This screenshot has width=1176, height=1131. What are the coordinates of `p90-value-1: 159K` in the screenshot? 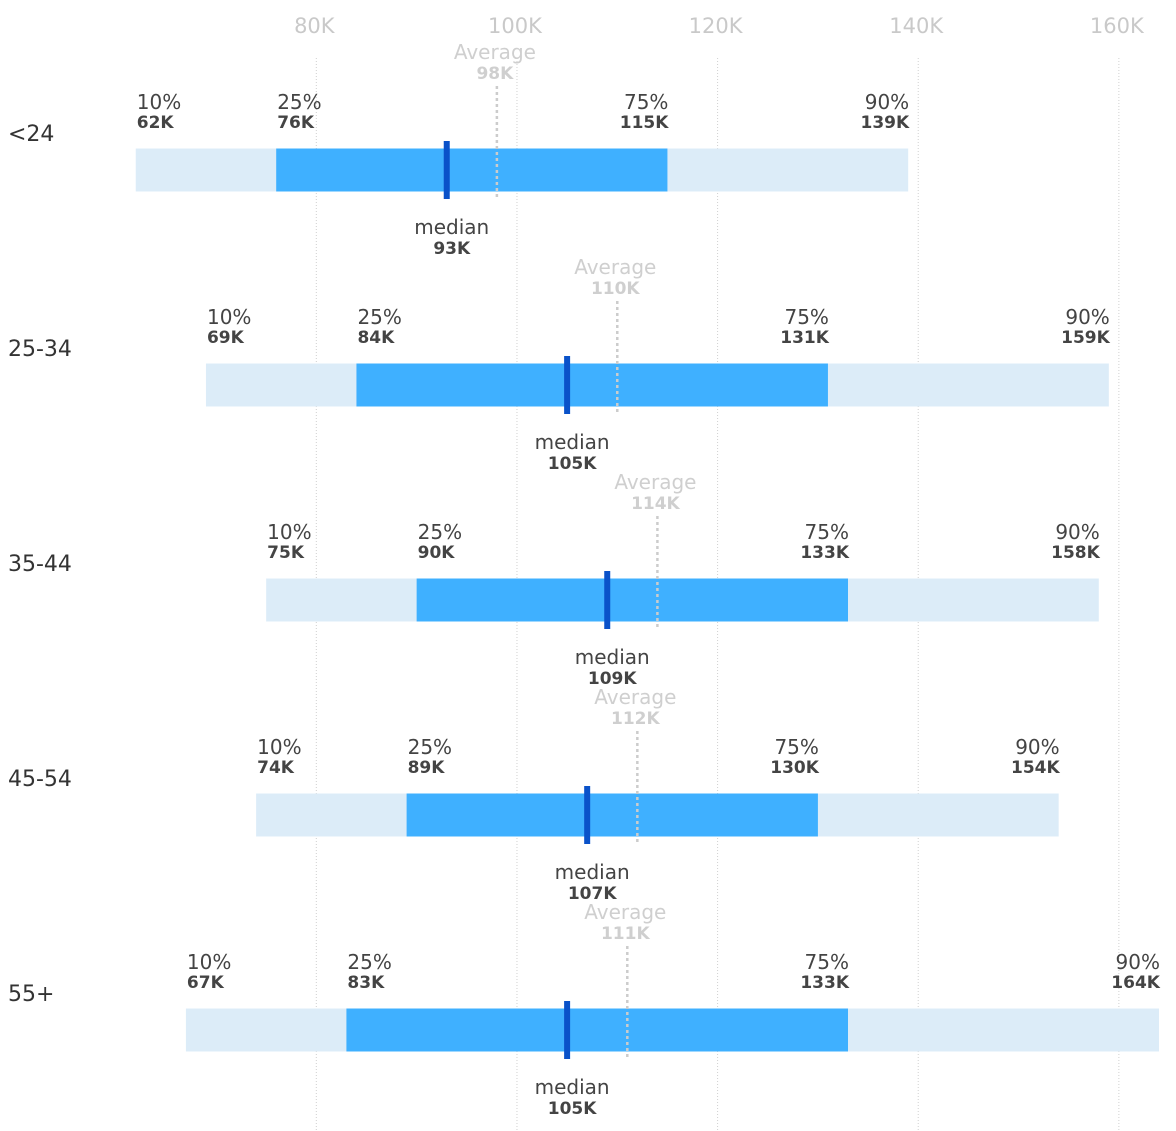 It's located at (1085, 338).